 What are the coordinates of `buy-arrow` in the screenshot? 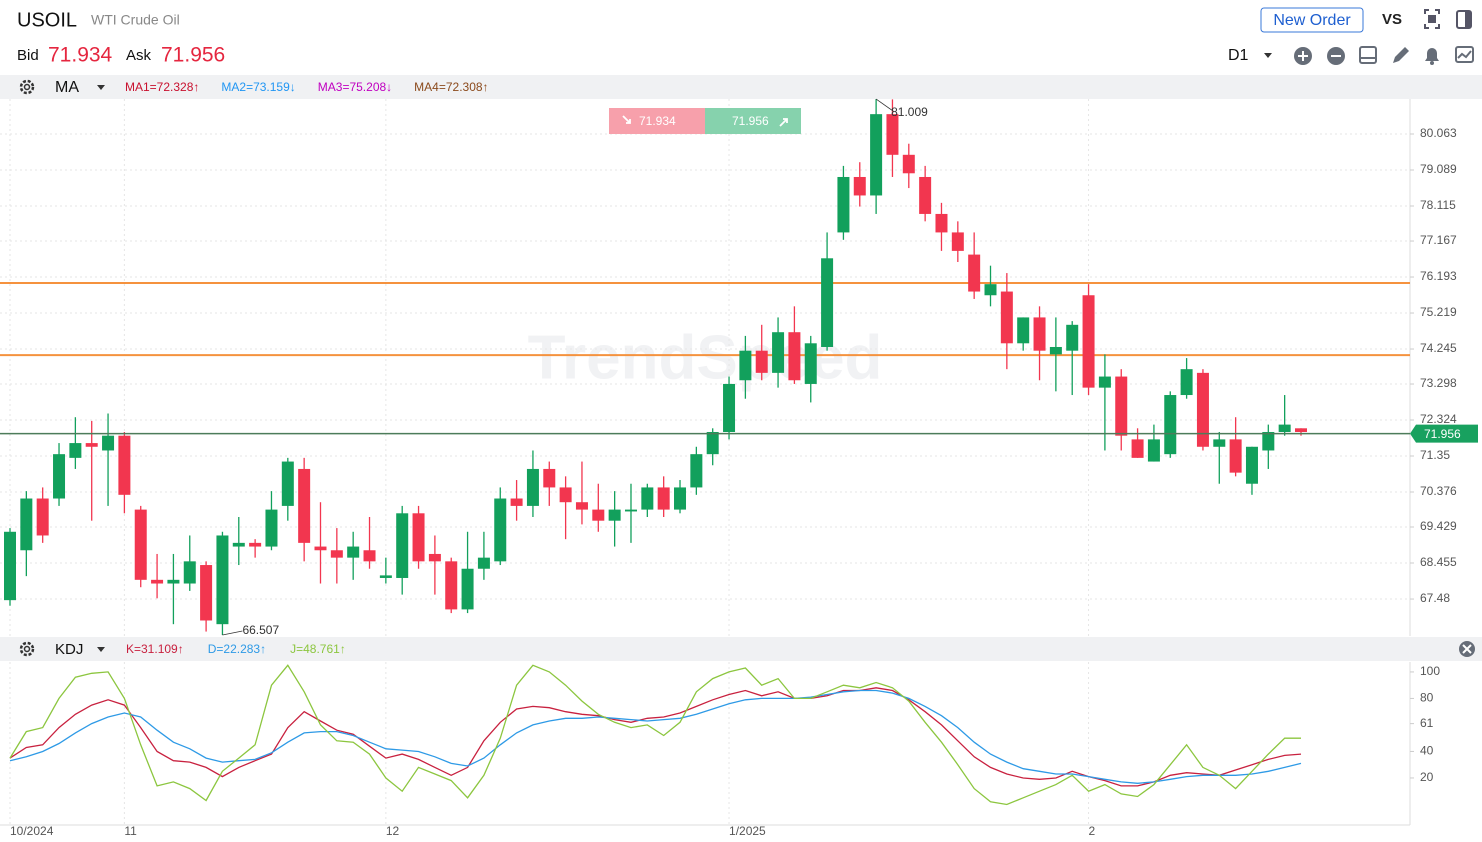 It's located at (783, 122).